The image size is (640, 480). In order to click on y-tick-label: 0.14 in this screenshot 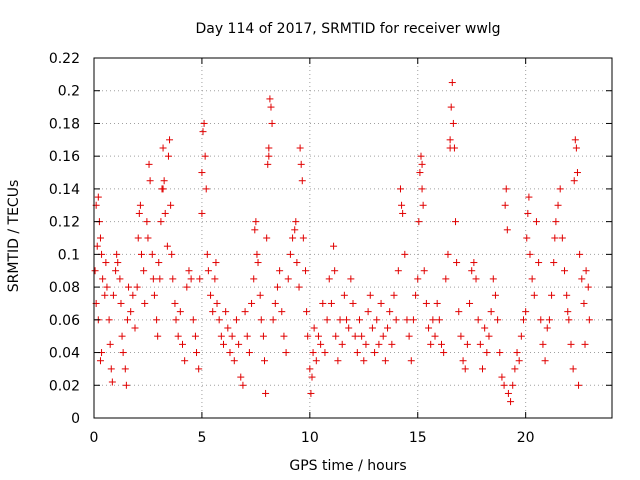, I will do `click(64, 190)`.